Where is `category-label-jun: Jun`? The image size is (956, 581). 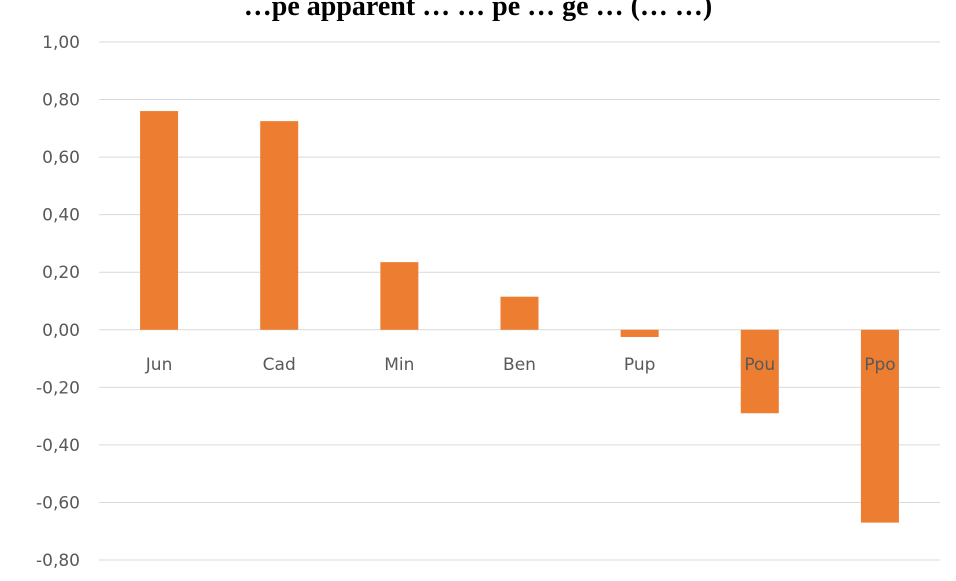
category-label-jun: Jun is located at coordinates (159, 365).